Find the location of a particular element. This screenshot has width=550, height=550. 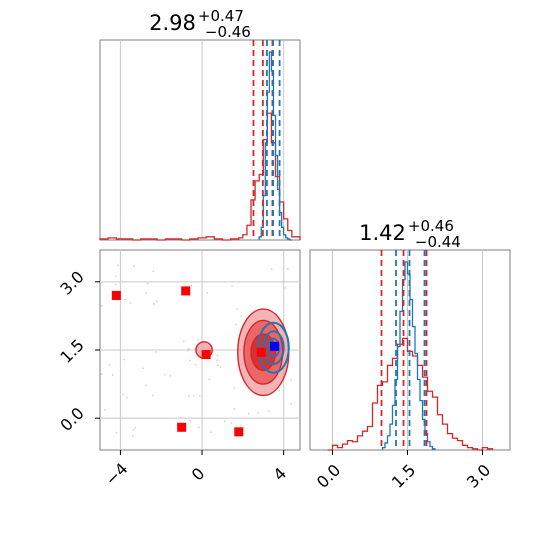

hist1-series-1-step is located at coordinates (275, 146).